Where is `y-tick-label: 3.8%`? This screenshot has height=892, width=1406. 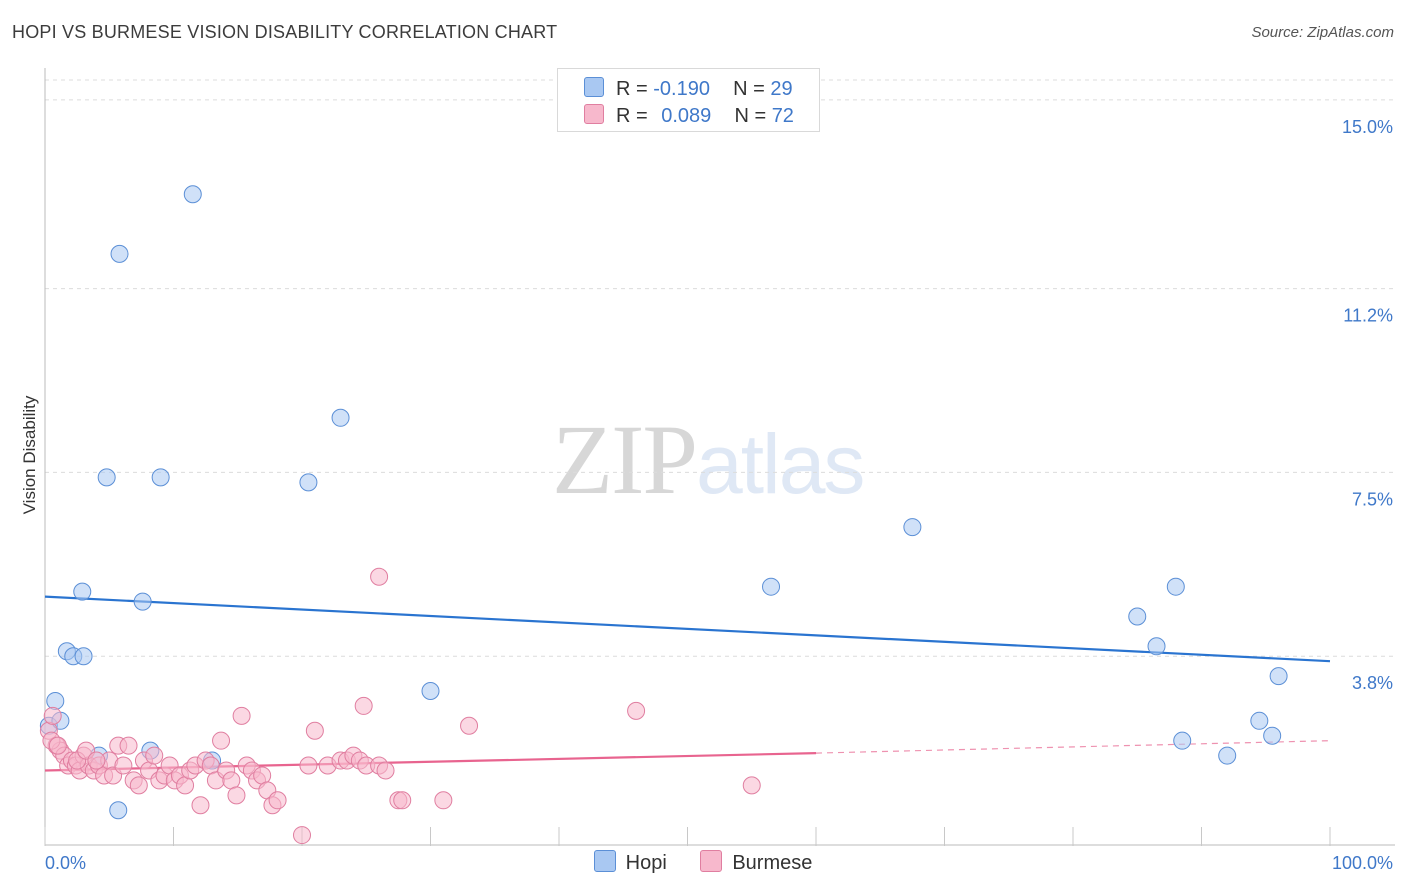
y-tick-label: 3.8% is located at coordinates (1372, 683).